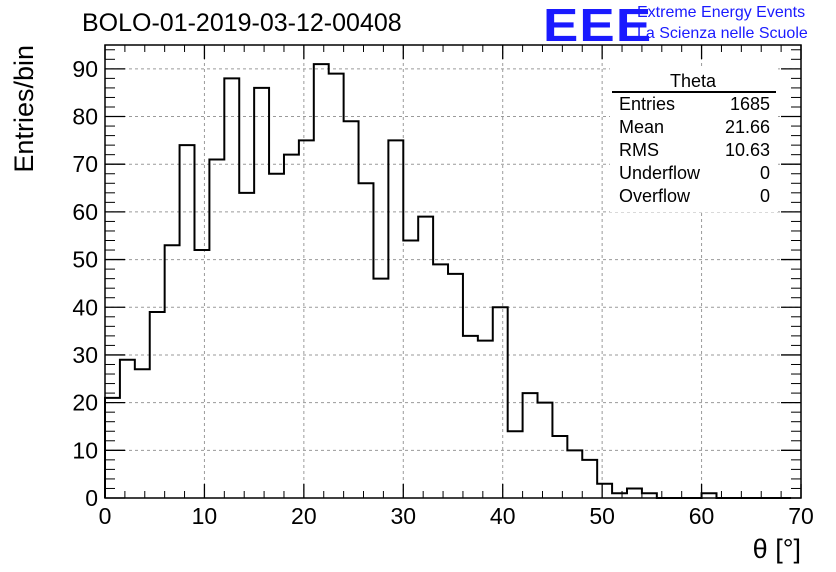 This screenshot has height=572, width=836. I want to click on stats-value-rms: 10.63, so click(747, 150).